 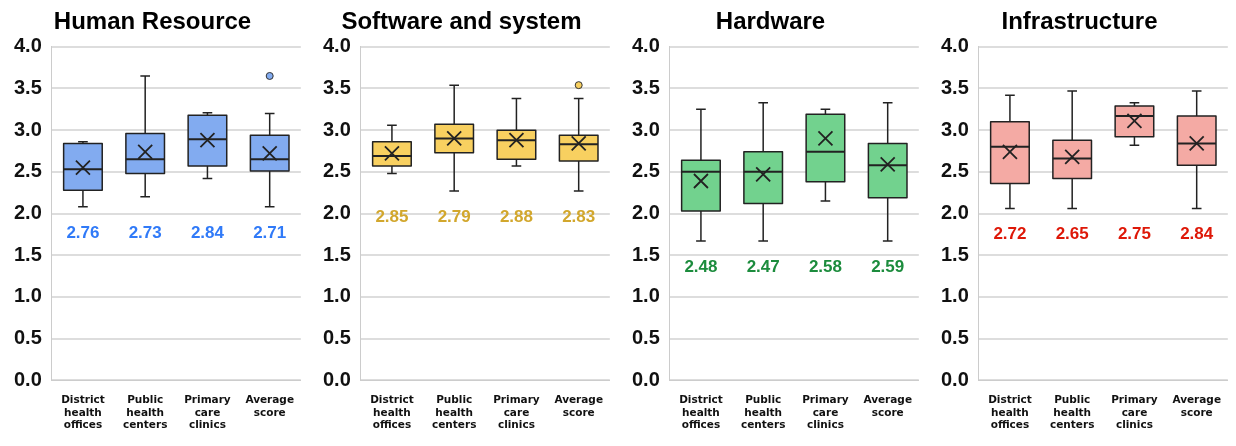 I want to click on annotation: 2.47, so click(x=763, y=266).